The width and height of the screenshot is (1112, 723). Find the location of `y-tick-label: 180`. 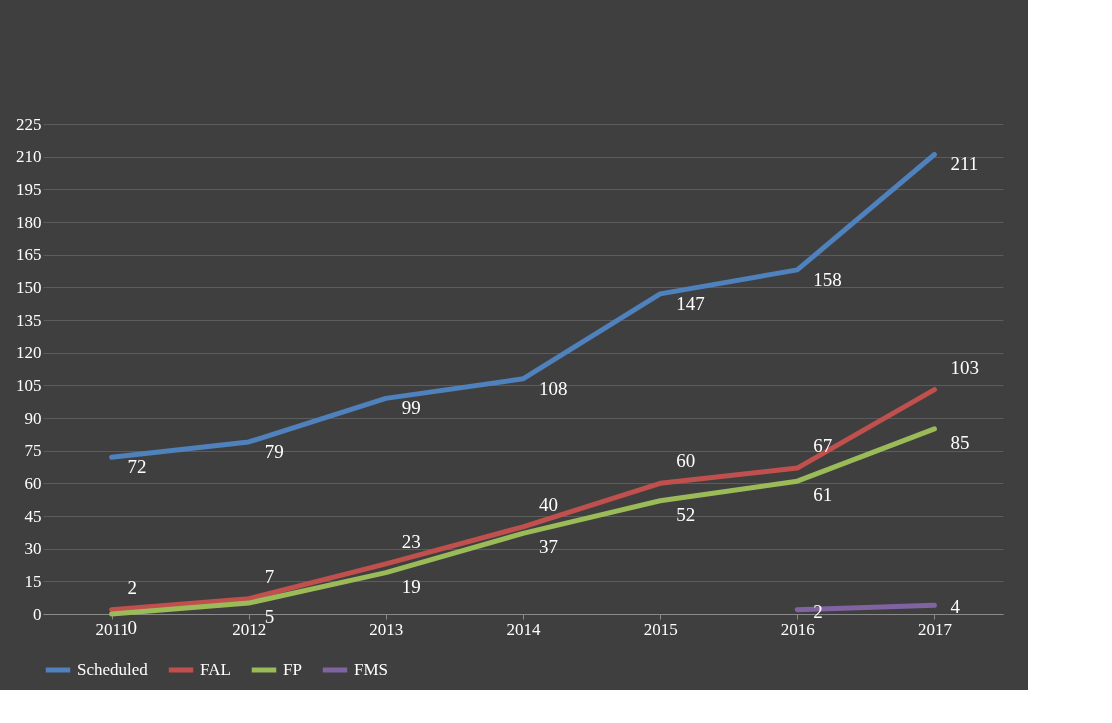

y-tick-label: 180 is located at coordinates (29, 222).